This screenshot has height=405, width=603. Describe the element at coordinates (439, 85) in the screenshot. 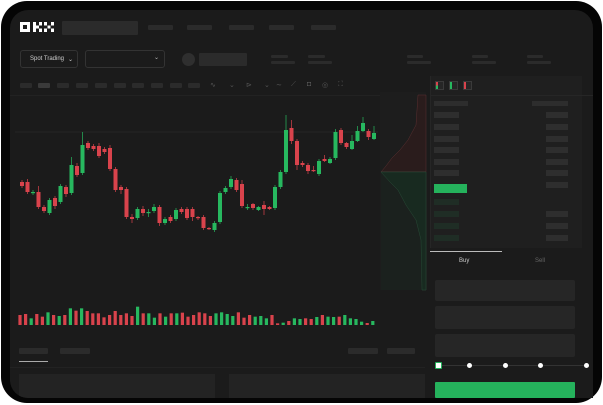

I see `order-book-view-both-icon` at that location.